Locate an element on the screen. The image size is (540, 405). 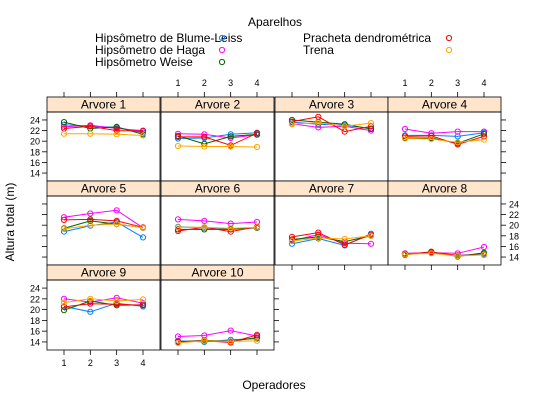
legend-title: Aparelhos is located at coordinates (275, 22).